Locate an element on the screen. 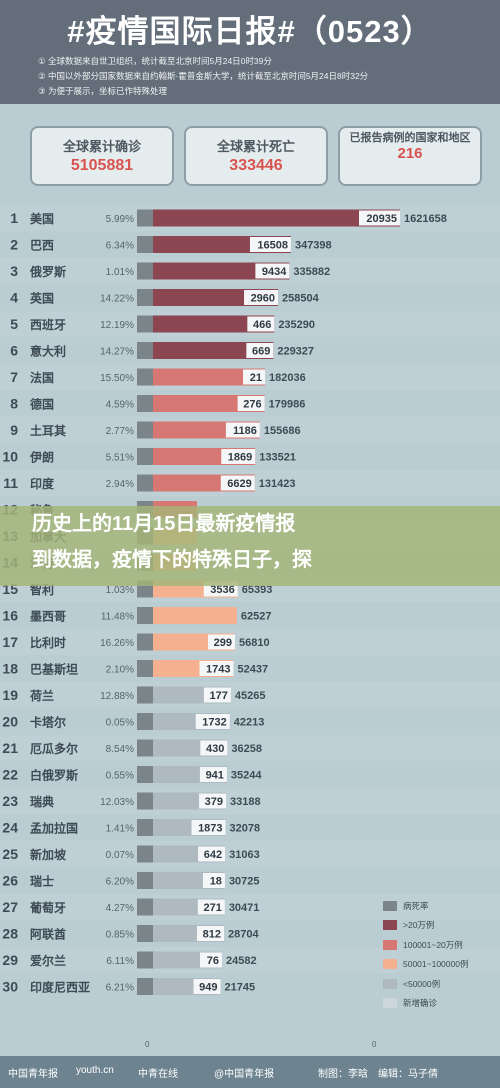  country-label: 荷兰 is located at coordinates (41, 695).